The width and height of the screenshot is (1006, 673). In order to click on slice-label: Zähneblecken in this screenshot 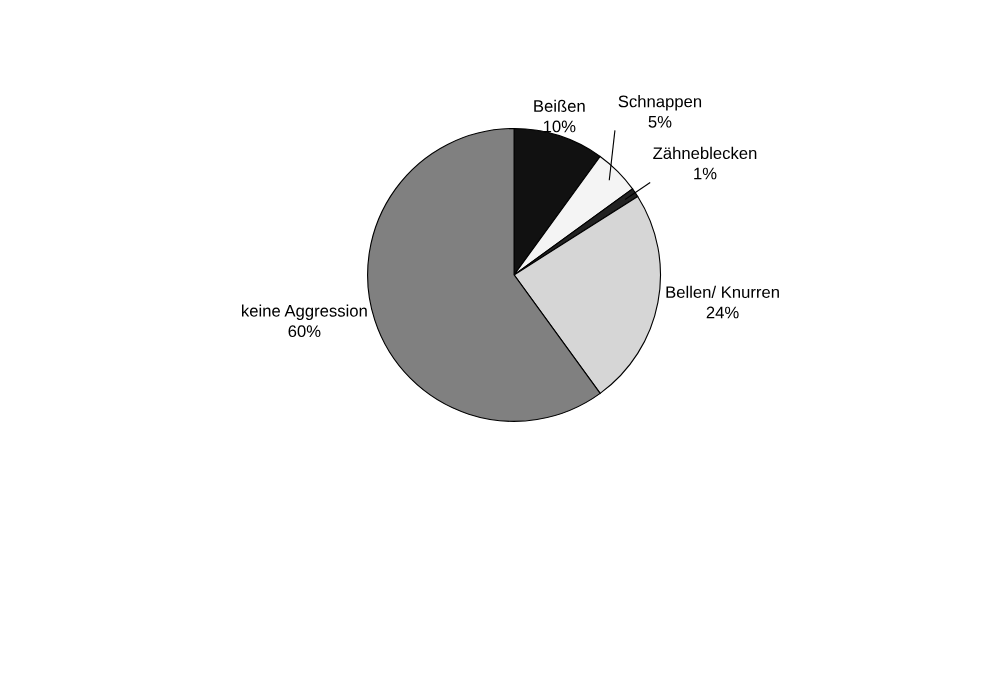, I will do `click(705, 153)`.